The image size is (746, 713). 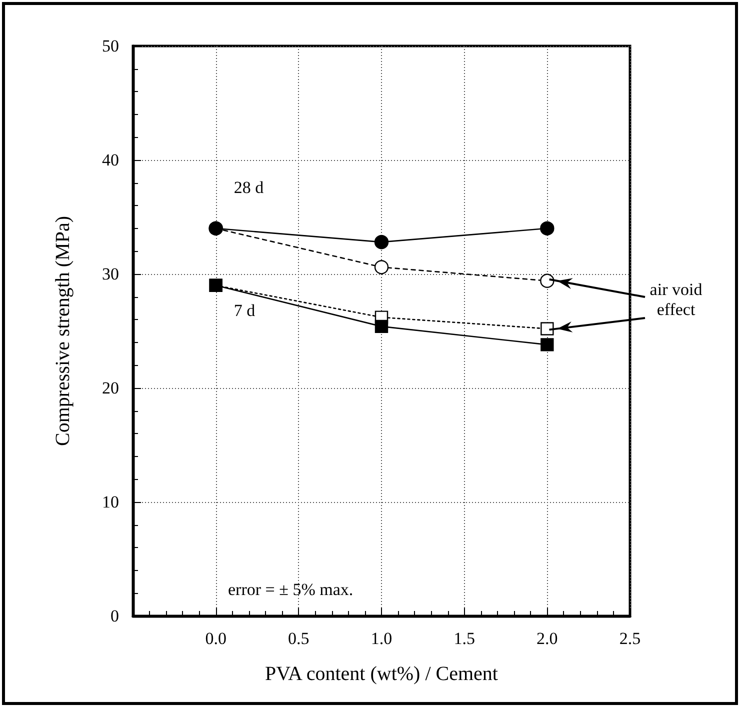 I want to click on annotation: air void effect, so click(x=676, y=300).